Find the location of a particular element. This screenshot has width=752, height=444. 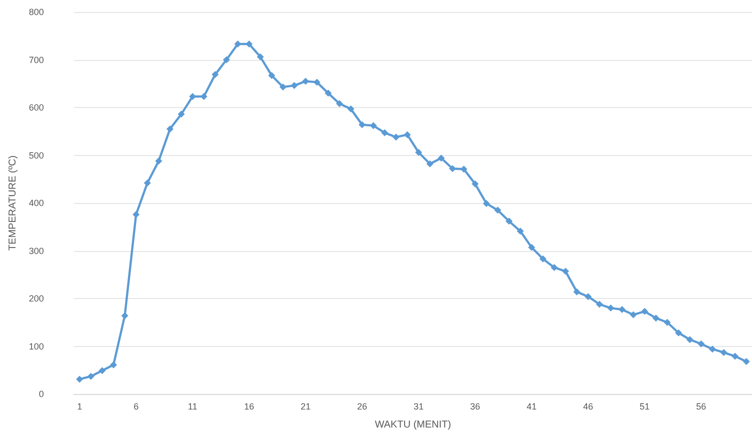

y-tick-label: 800 is located at coordinates (36, 12).